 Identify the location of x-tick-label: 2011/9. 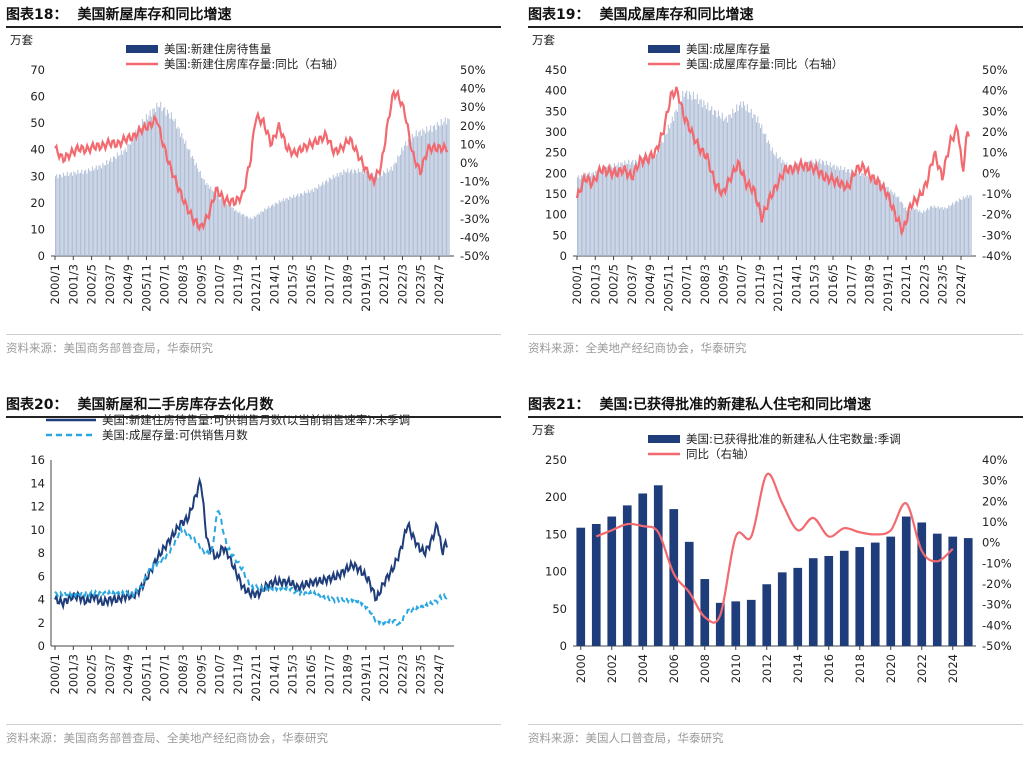
(238, 674).